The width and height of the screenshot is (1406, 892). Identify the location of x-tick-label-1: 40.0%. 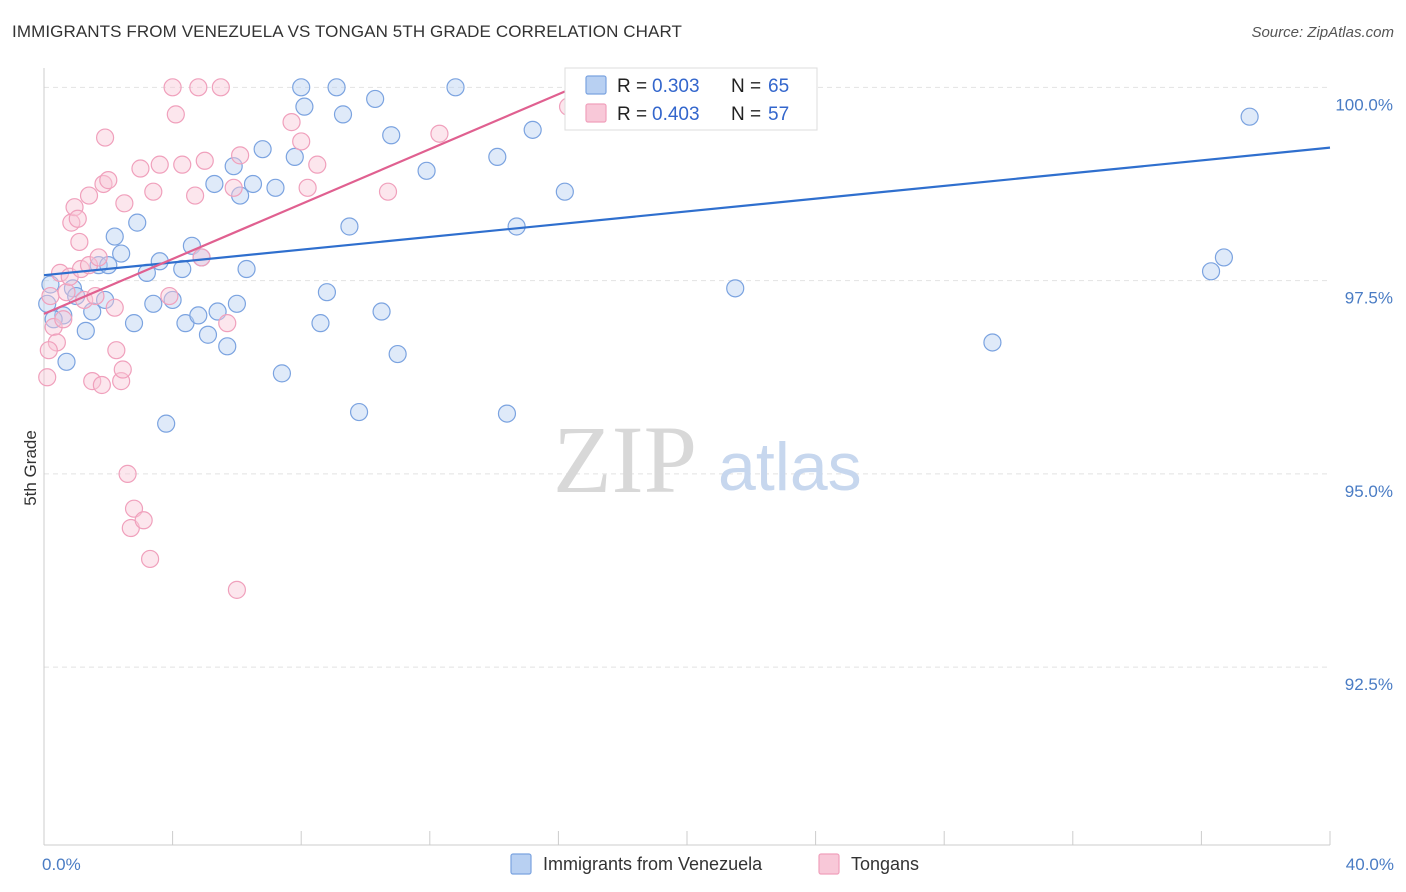
(1370, 864).